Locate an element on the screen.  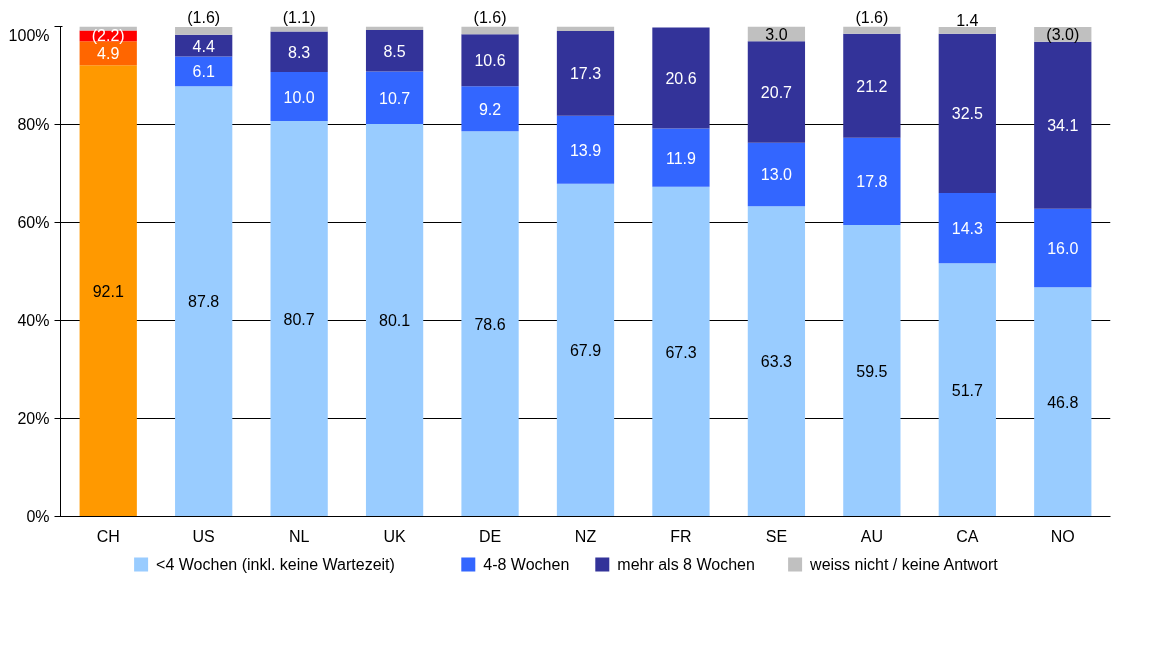
data-label: 32.5 is located at coordinates (967, 114).